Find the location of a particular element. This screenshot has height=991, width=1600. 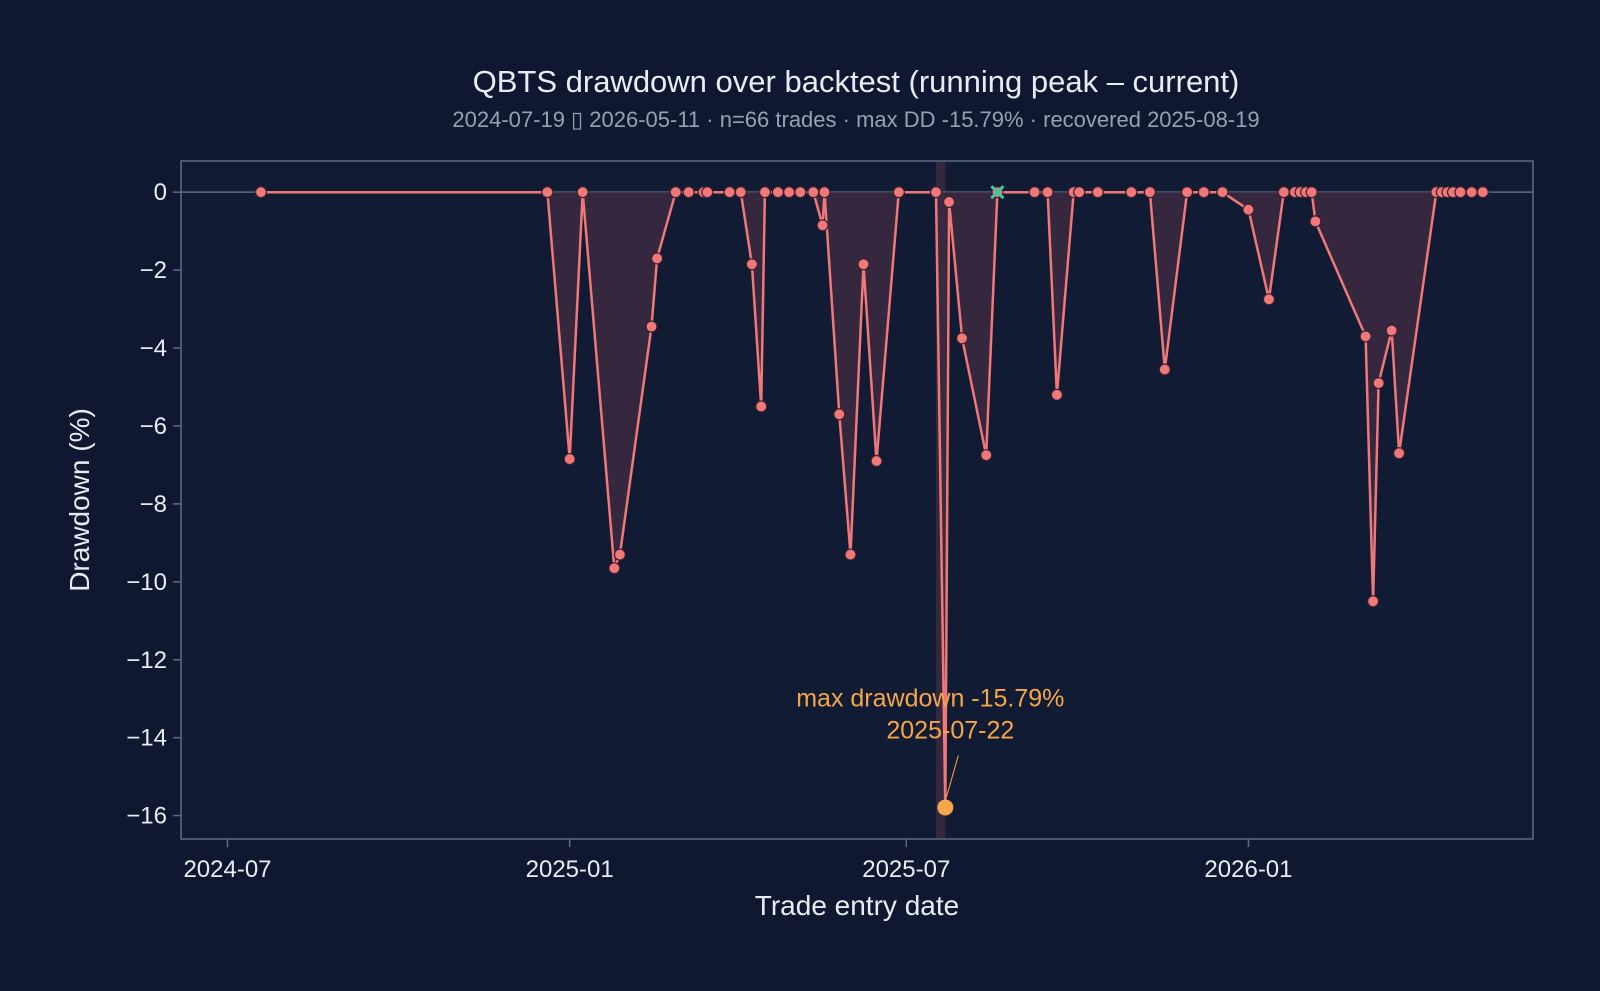

y-axis-label: Drawdown (%) is located at coordinates (79, 500).